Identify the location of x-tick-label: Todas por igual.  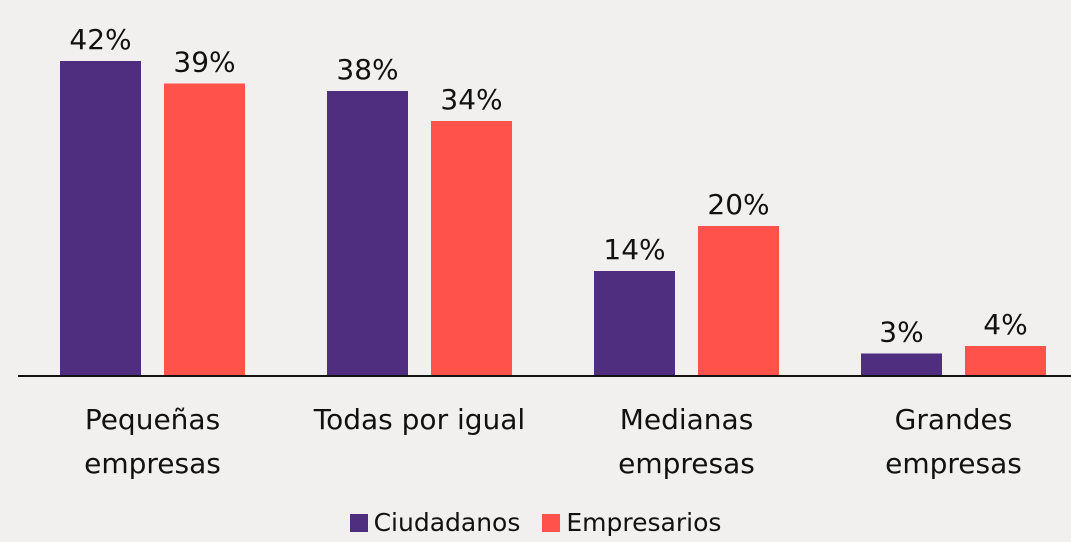
(419, 419).